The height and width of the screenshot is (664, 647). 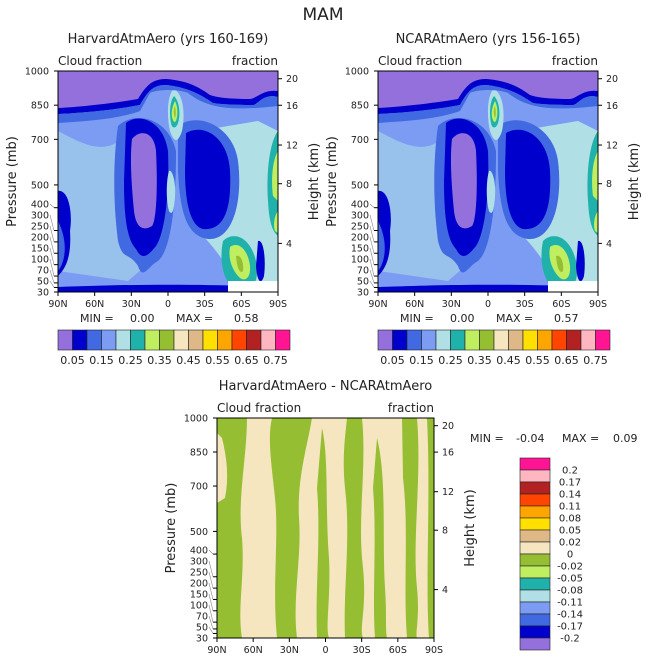 What do you see at coordinates (246, 318) in the screenshot?
I see `max-value: 0.58` at bounding box center [246, 318].